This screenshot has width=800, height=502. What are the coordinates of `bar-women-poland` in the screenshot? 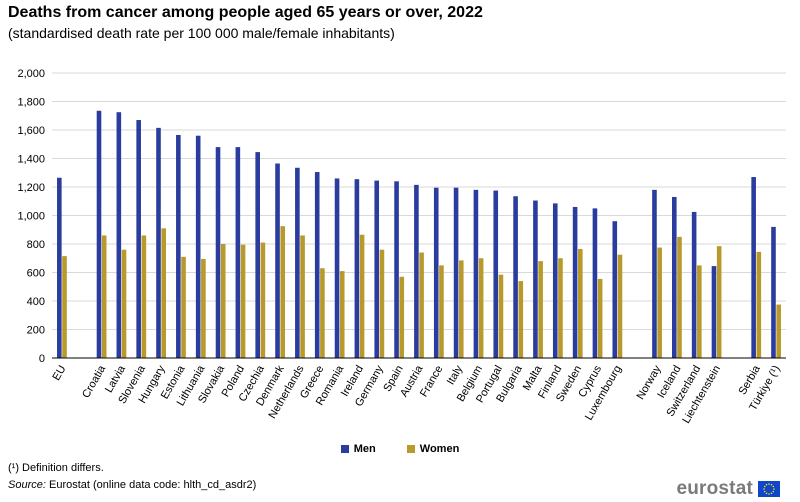 It's located at (243, 301).